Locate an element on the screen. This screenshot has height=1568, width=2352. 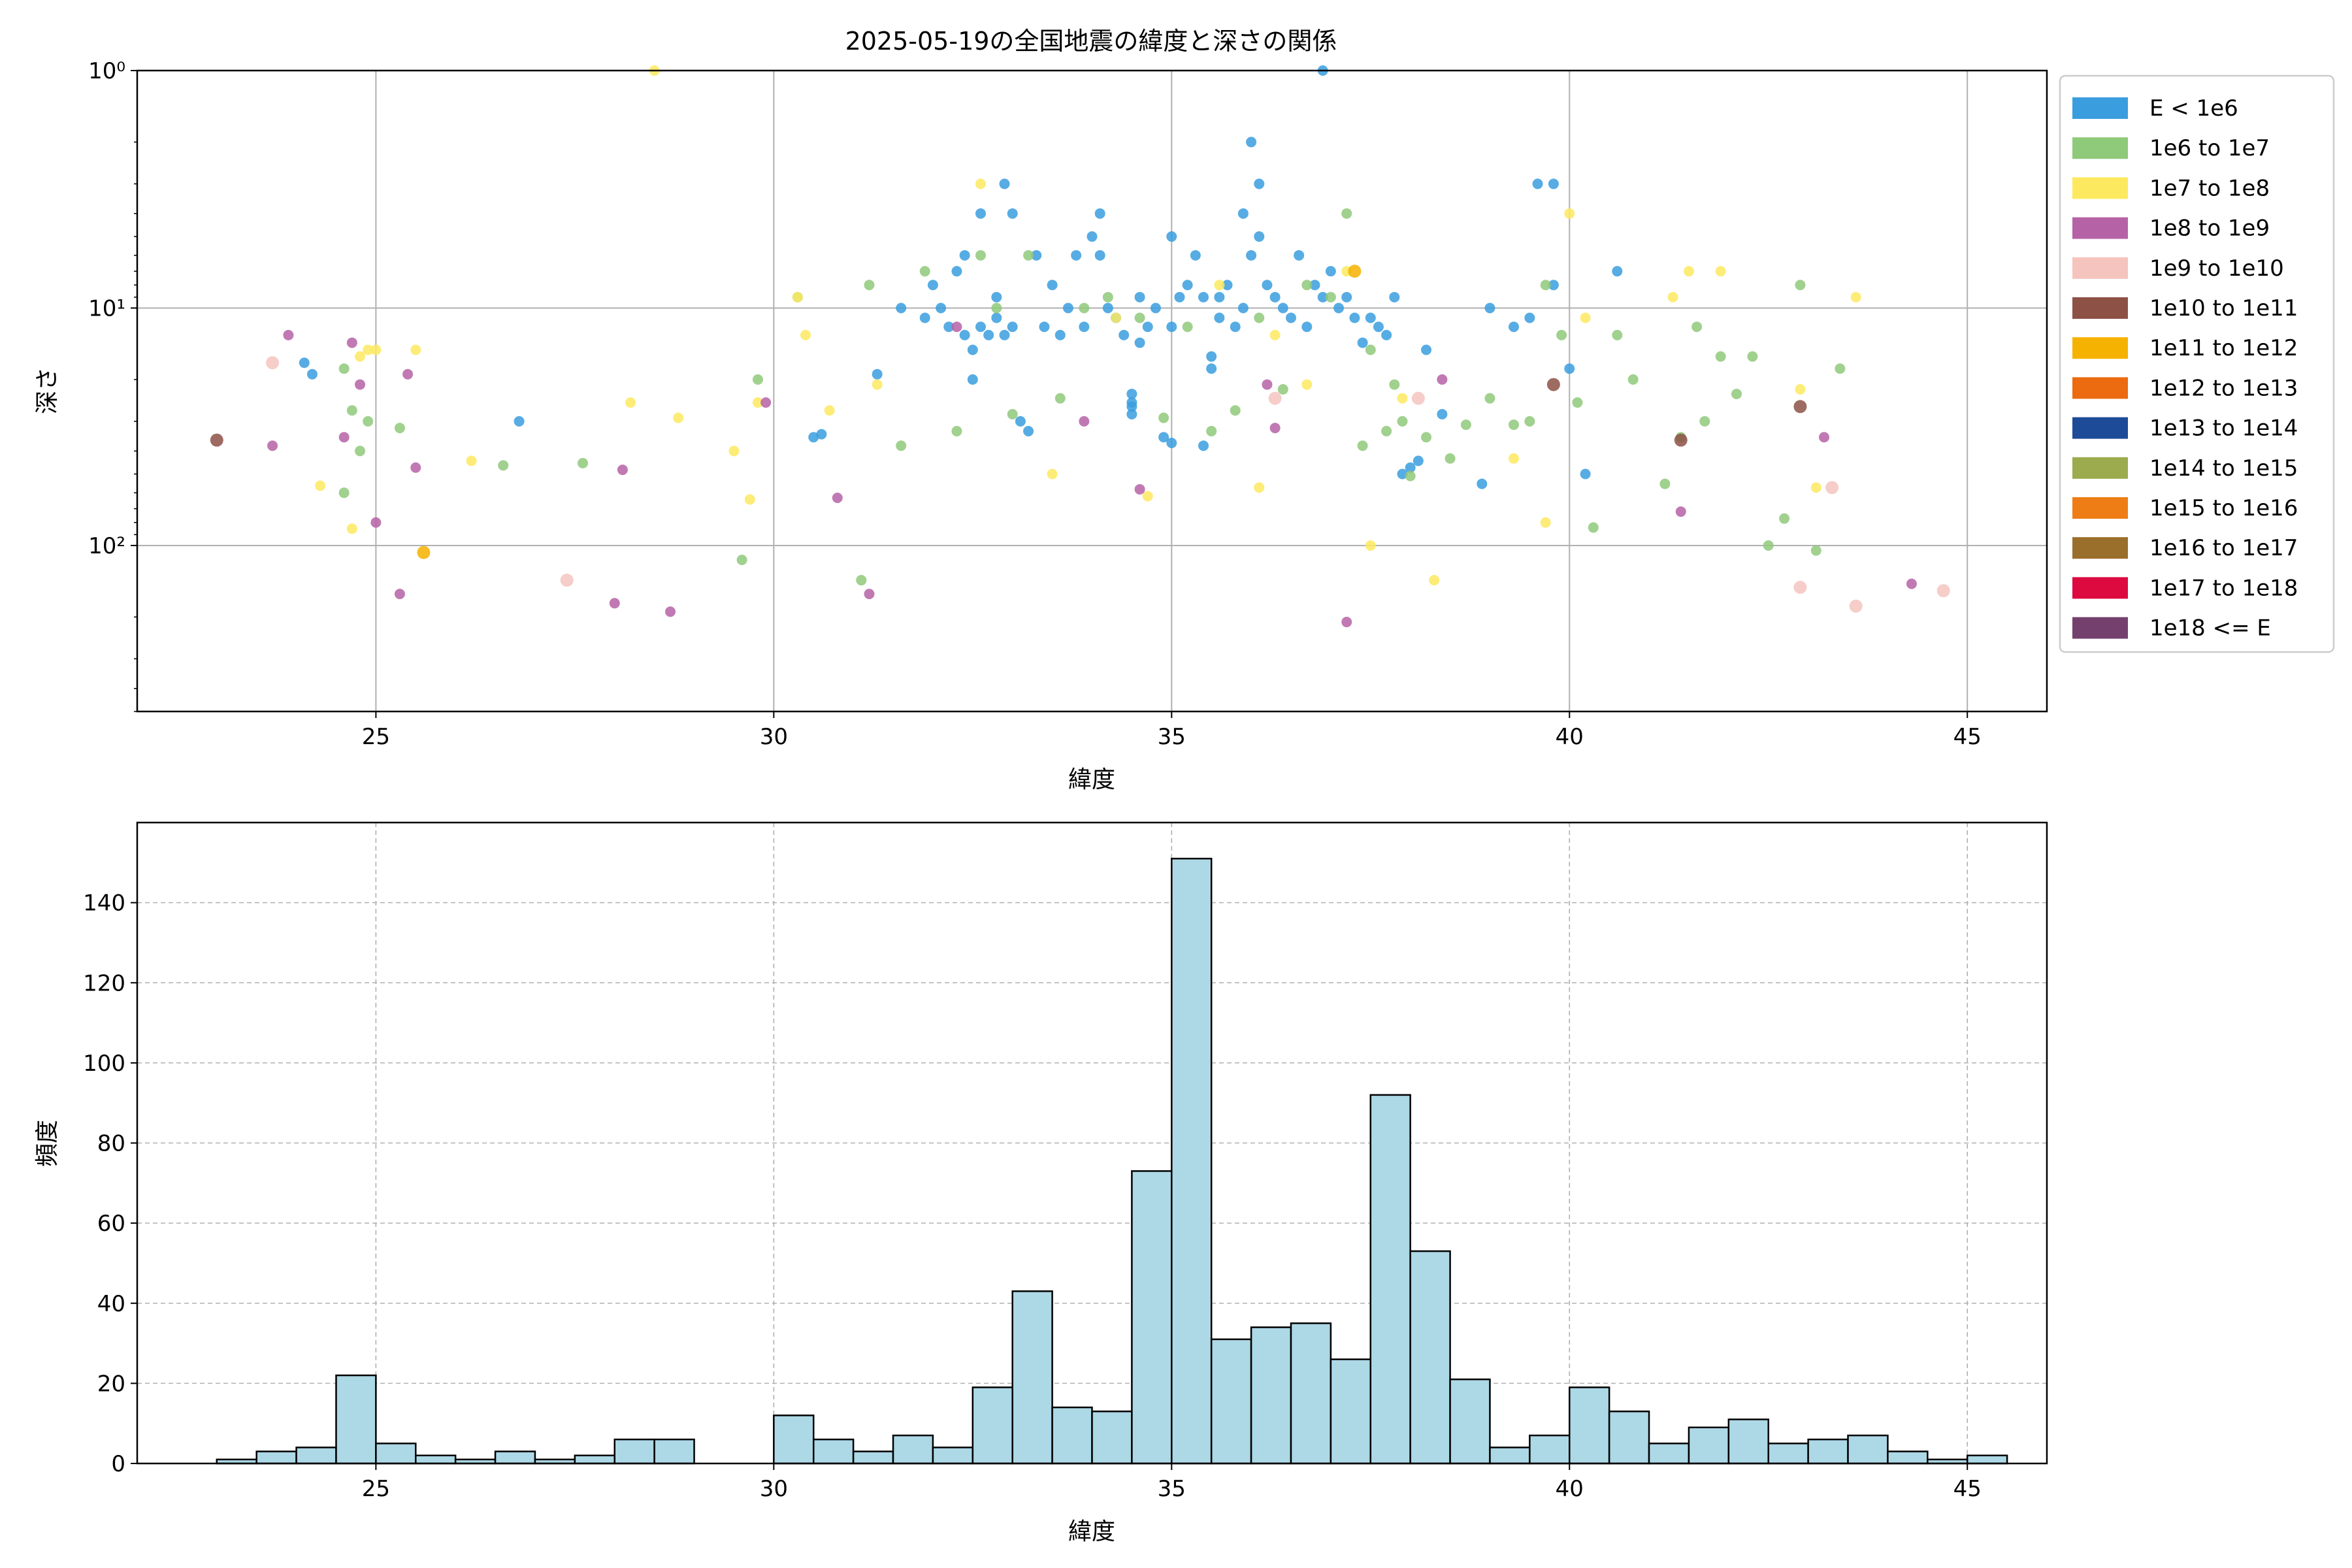
scatter-y-ticks: 10⁰ 10¹ 10² is located at coordinates (112, 308).